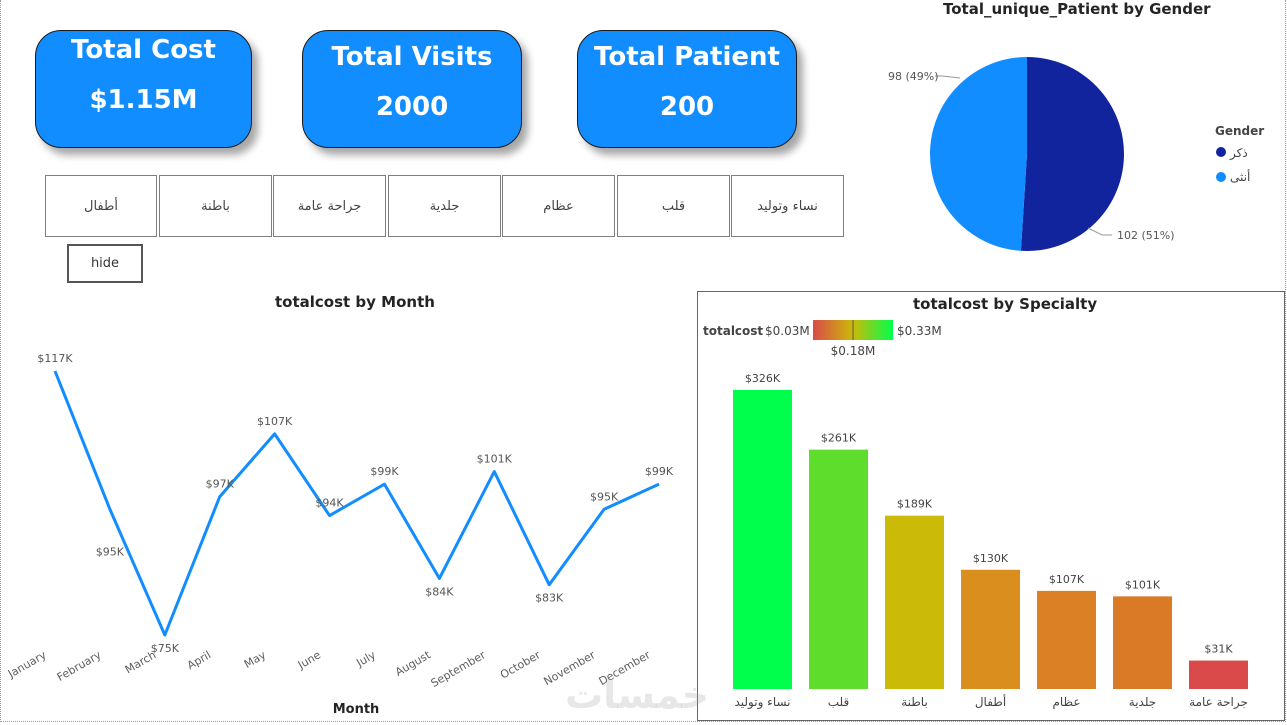 The width and height of the screenshot is (1287, 725). What do you see at coordinates (356, 709) in the screenshot?
I see `month-axis-title: Month` at bounding box center [356, 709].